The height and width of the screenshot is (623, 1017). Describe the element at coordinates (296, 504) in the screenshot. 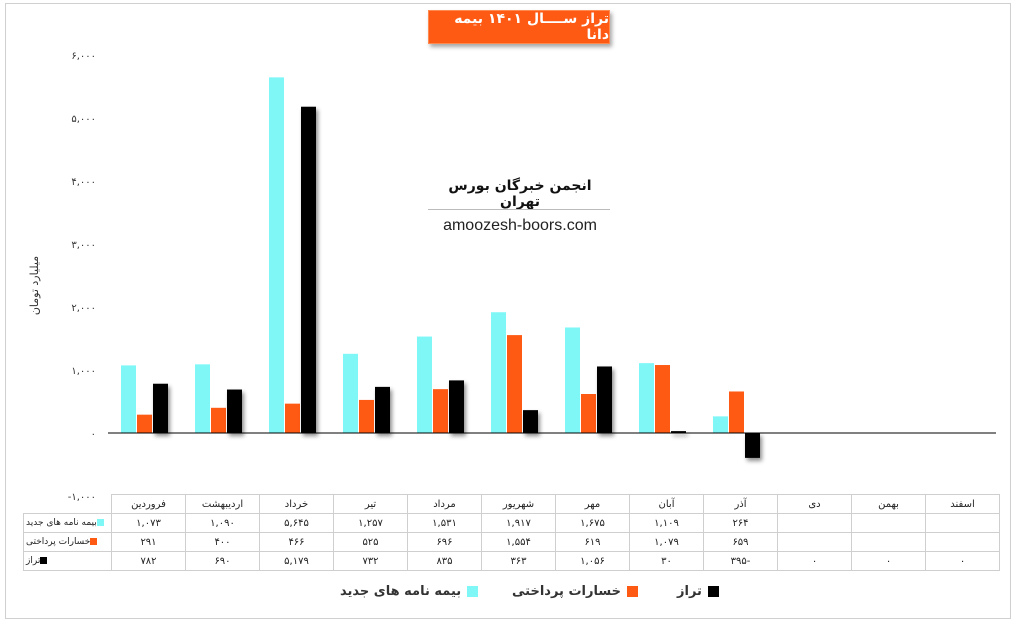

I see `x-tick-label: خرداد` at that location.